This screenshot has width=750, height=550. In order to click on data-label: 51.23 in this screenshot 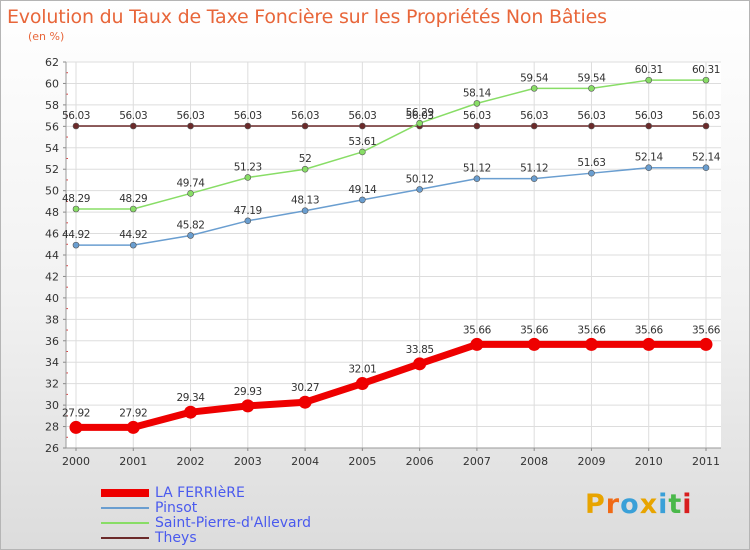, I will do `click(248, 167)`.